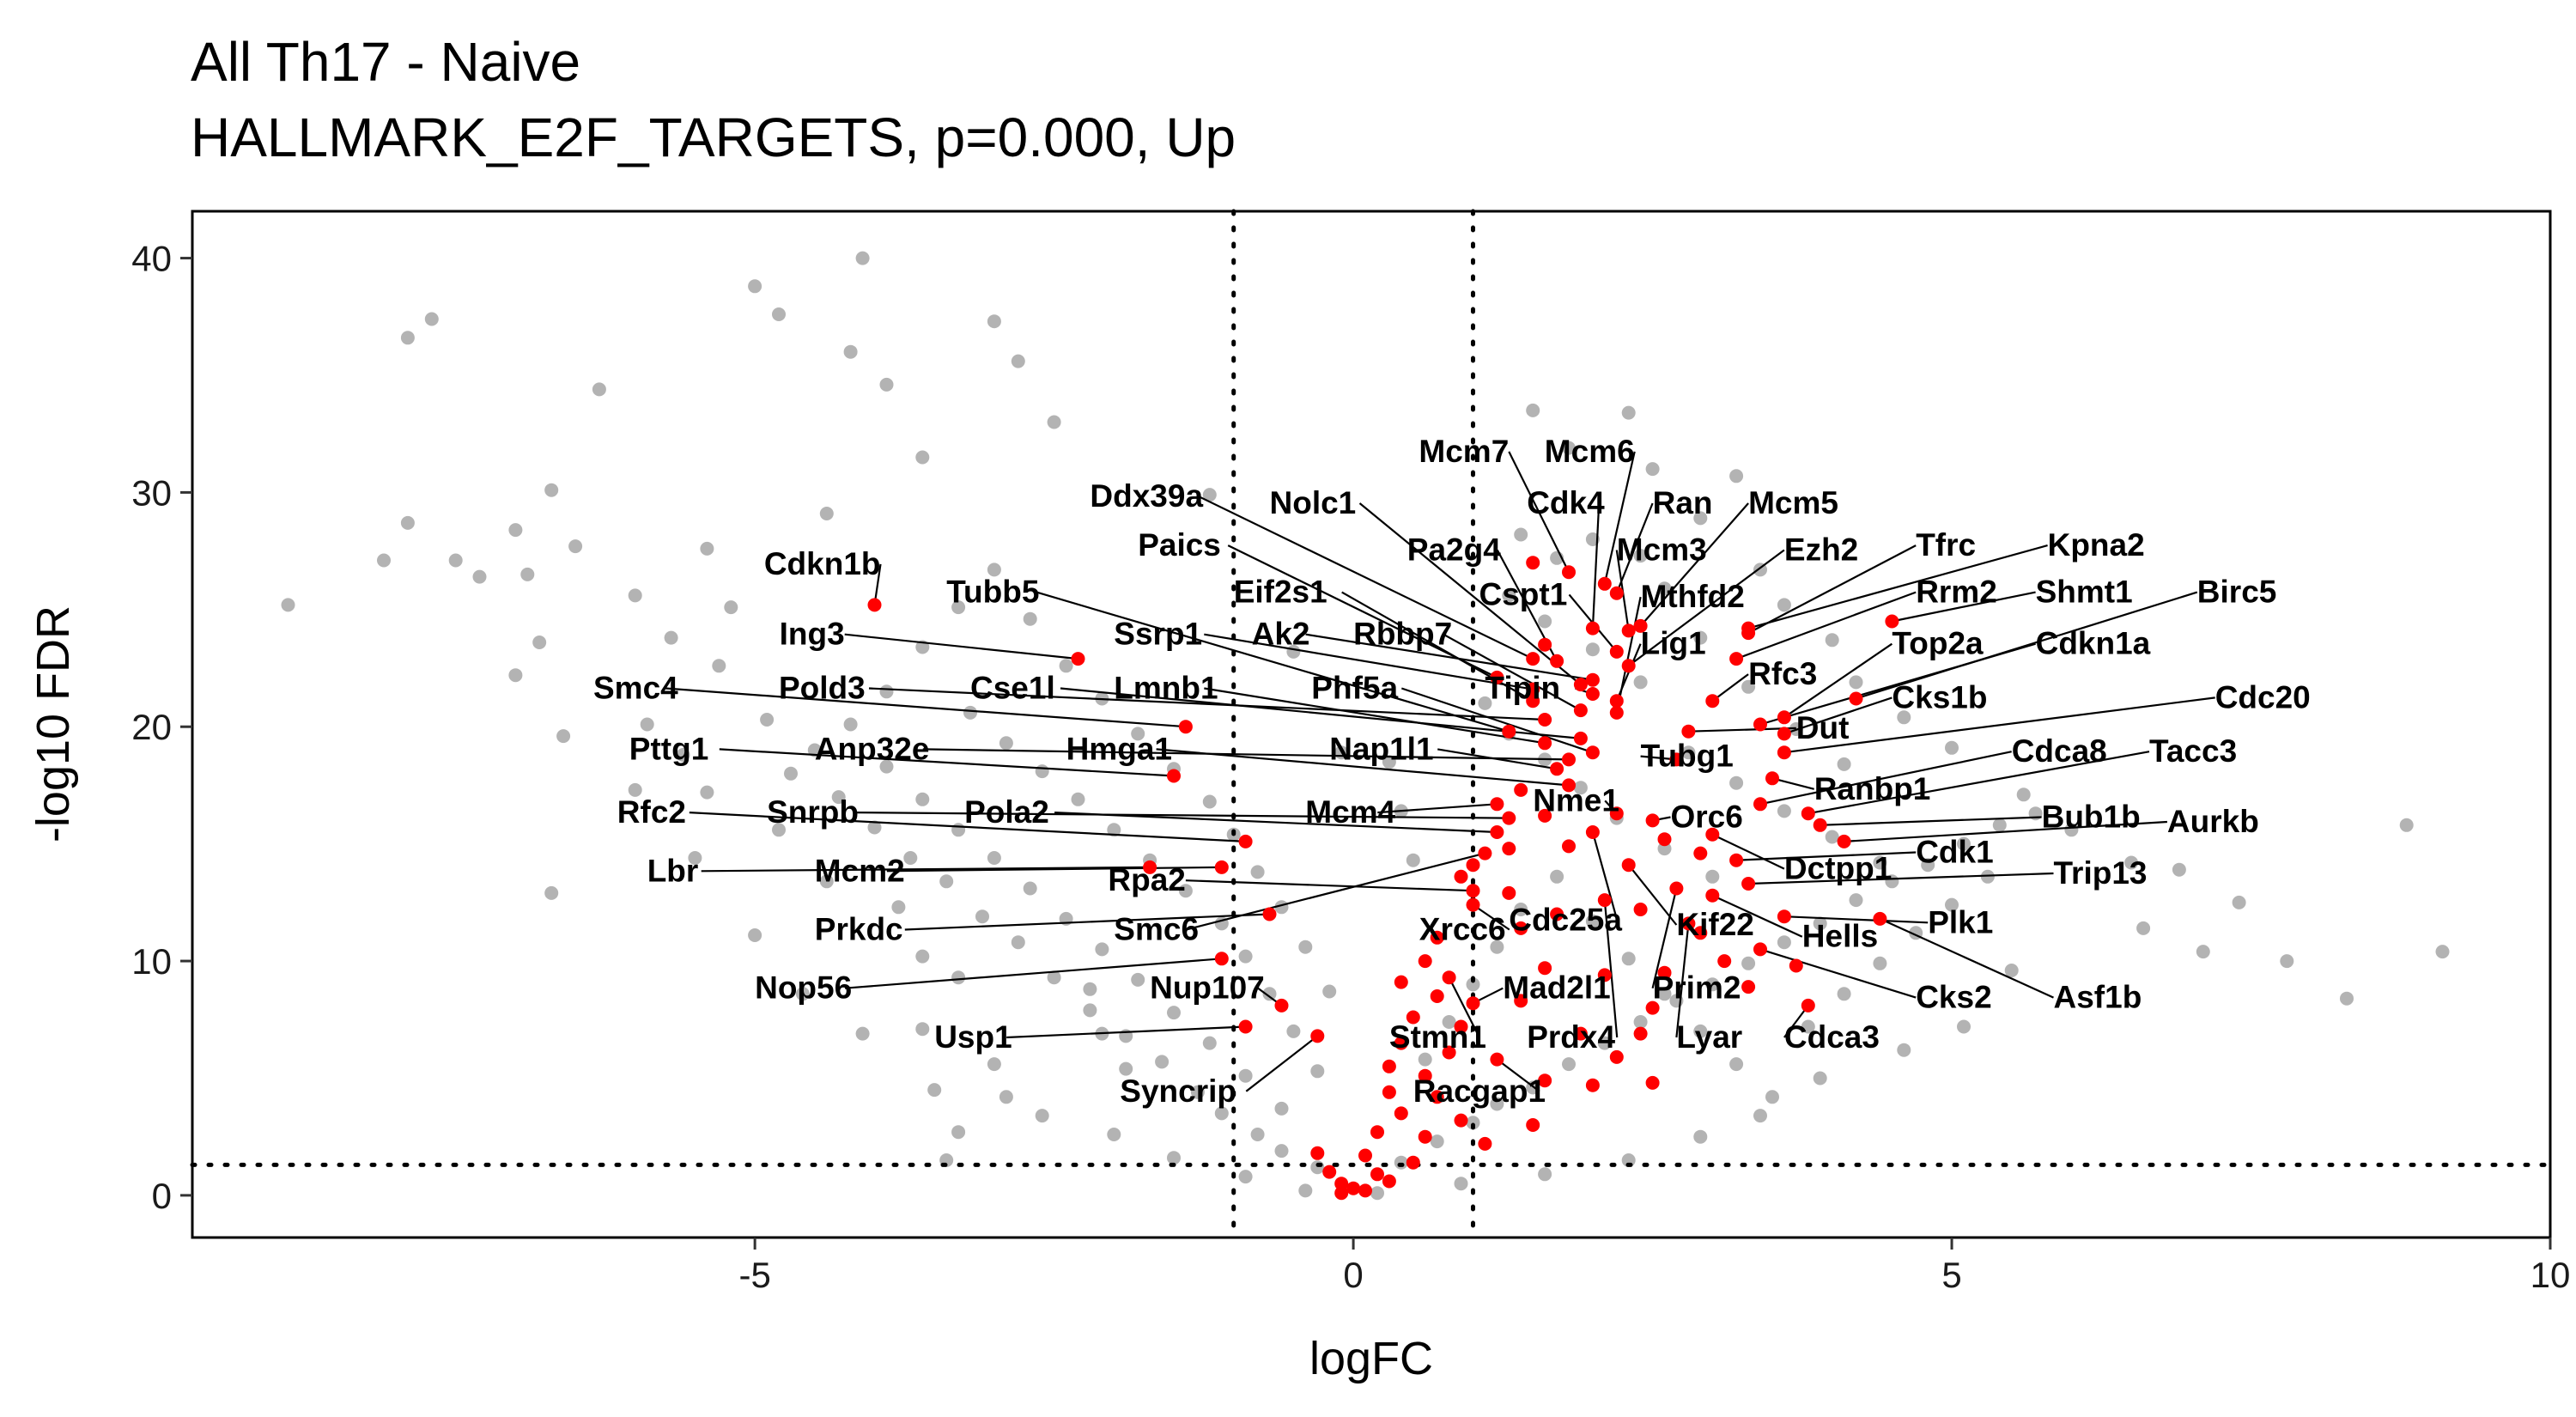 Image resolution: width=2576 pixels, height=1417 pixels. Describe the element at coordinates (992, 592) in the screenshot. I see `gene-label: Tubb5` at that location.